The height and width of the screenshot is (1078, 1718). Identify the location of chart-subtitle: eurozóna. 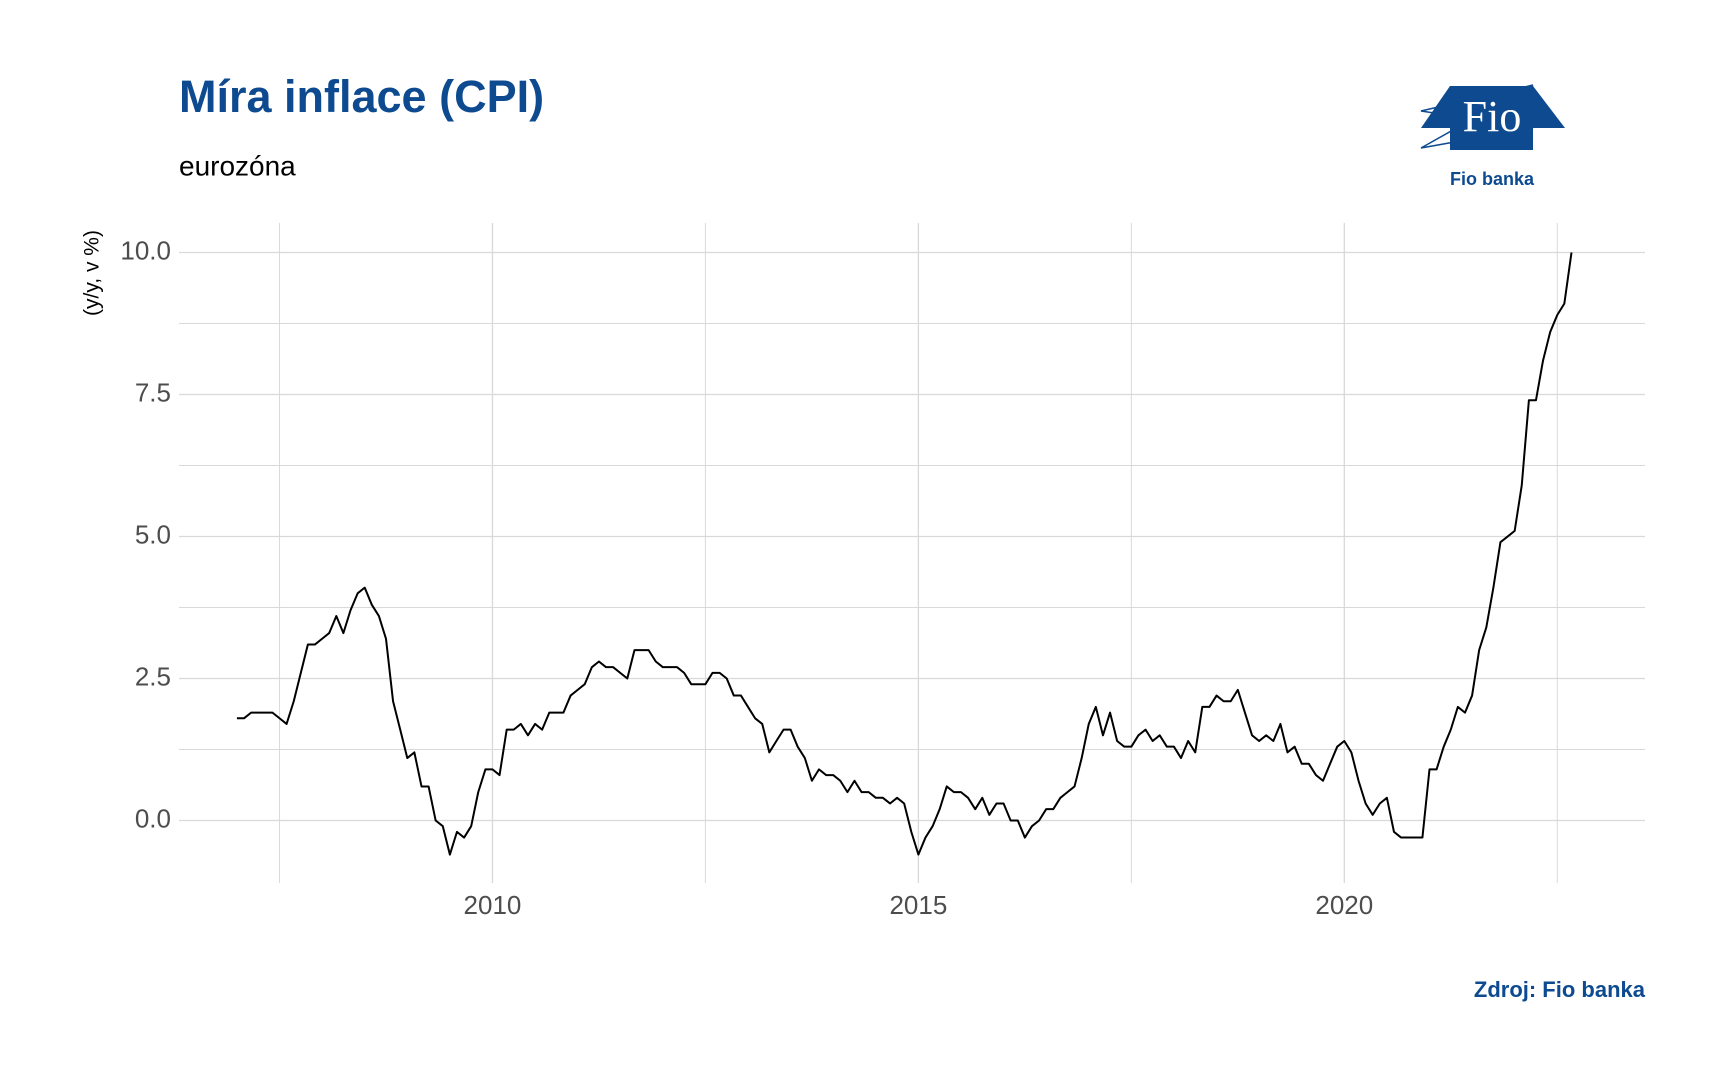
(237, 165).